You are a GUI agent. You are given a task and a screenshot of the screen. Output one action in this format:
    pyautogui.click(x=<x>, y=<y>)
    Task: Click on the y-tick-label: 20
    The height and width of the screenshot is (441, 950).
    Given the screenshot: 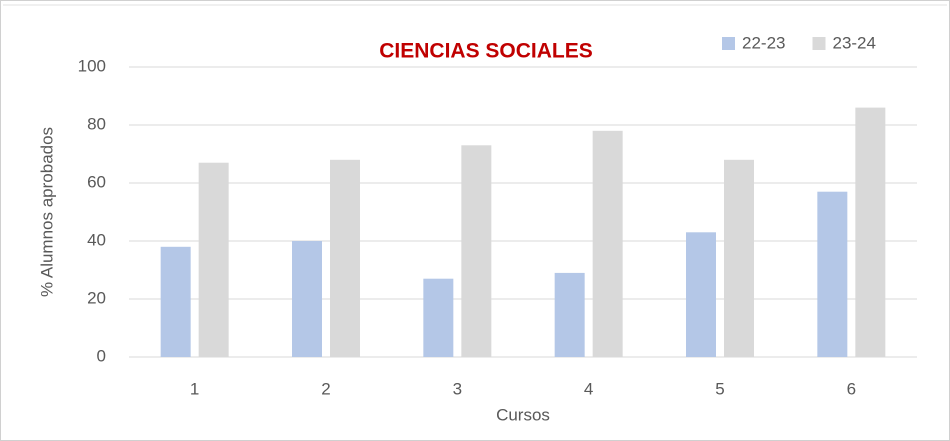 What is the action you would take?
    pyautogui.click(x=96, y=297)
    